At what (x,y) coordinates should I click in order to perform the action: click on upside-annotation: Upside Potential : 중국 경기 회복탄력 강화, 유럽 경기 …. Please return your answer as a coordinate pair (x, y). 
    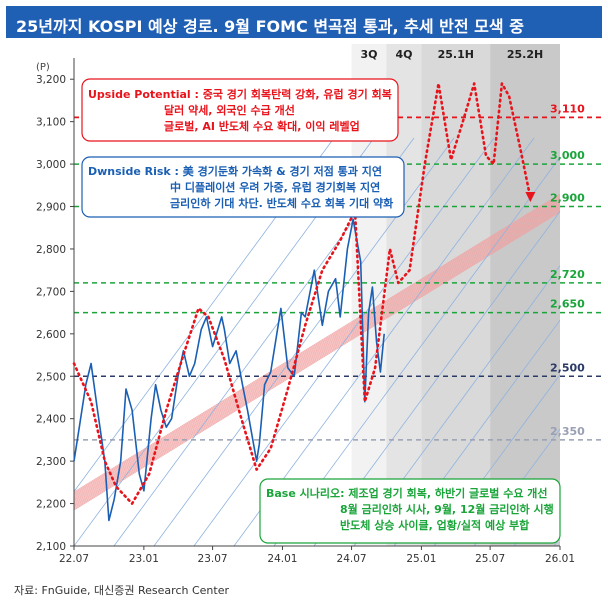
    Looking at the image, I should click on (240, 110).